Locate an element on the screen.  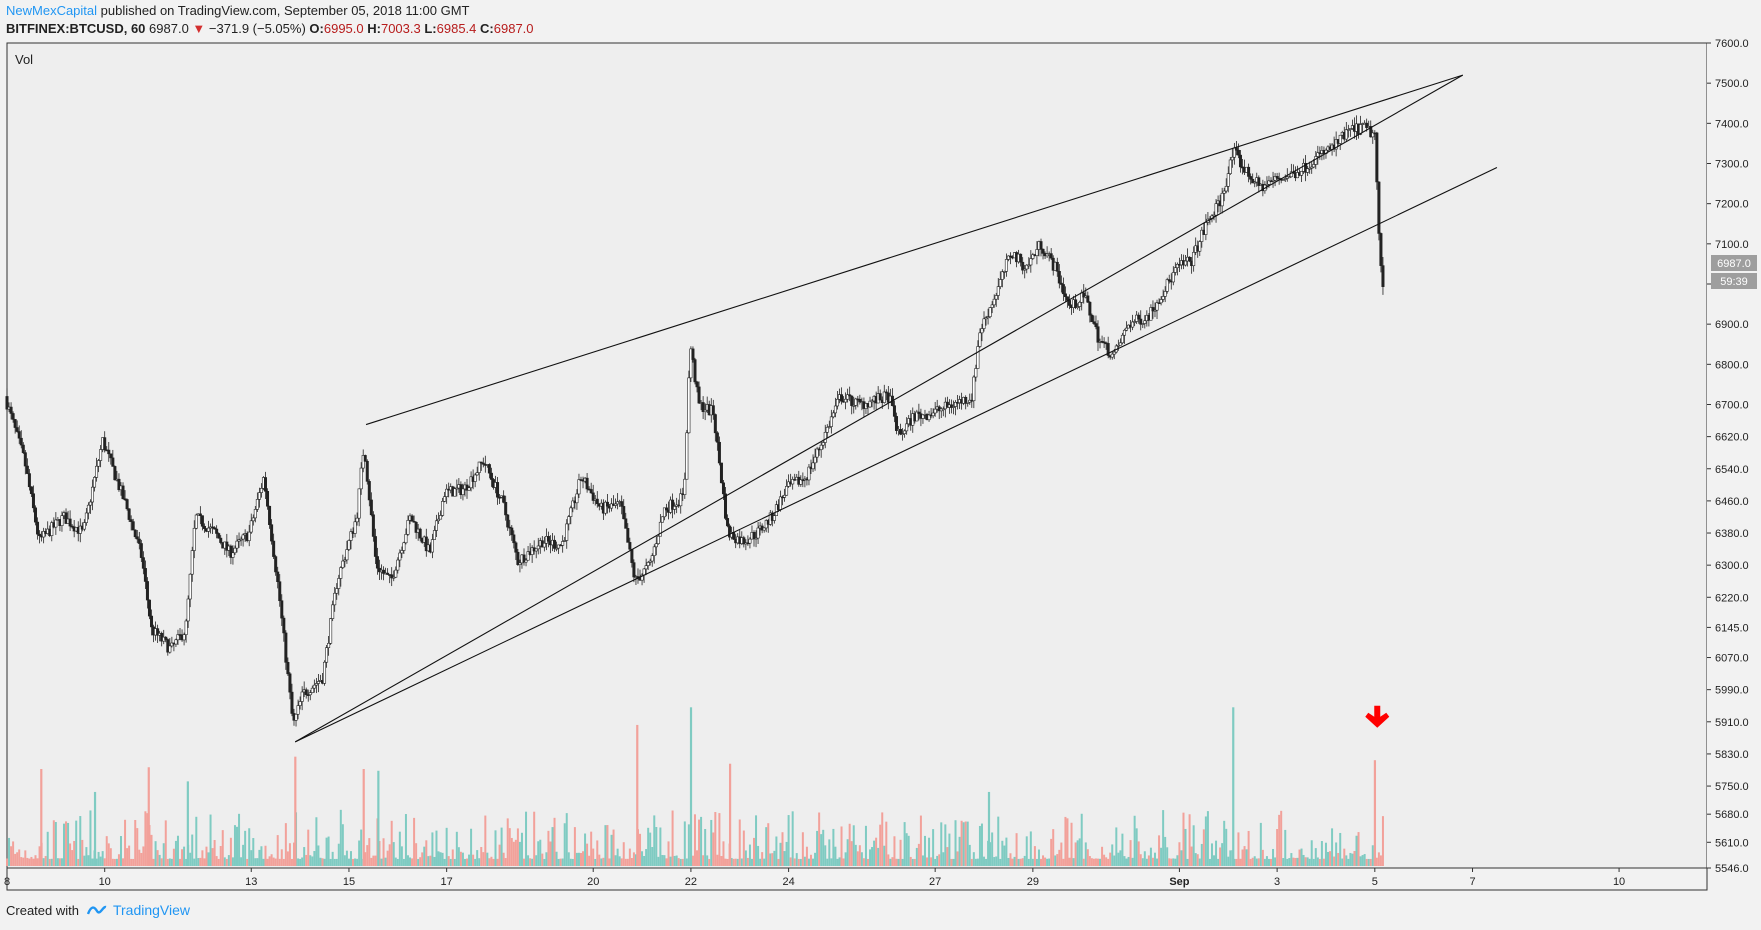
down-arrow-icon is located at coordinates (1377, 716).